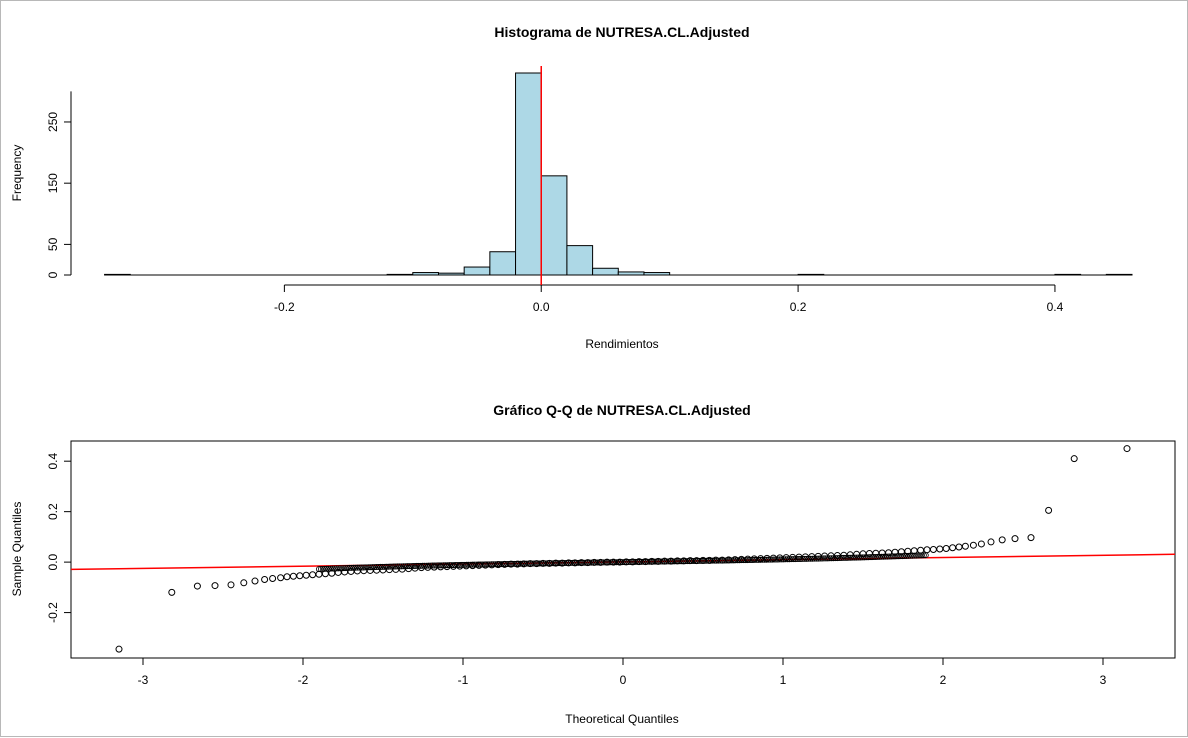 The width and height of the screenshot is (1188, 738). Describe the element at coordinates (53, 244) in the screenshot. I see `histogram-y-tick-label: 50` at that location.